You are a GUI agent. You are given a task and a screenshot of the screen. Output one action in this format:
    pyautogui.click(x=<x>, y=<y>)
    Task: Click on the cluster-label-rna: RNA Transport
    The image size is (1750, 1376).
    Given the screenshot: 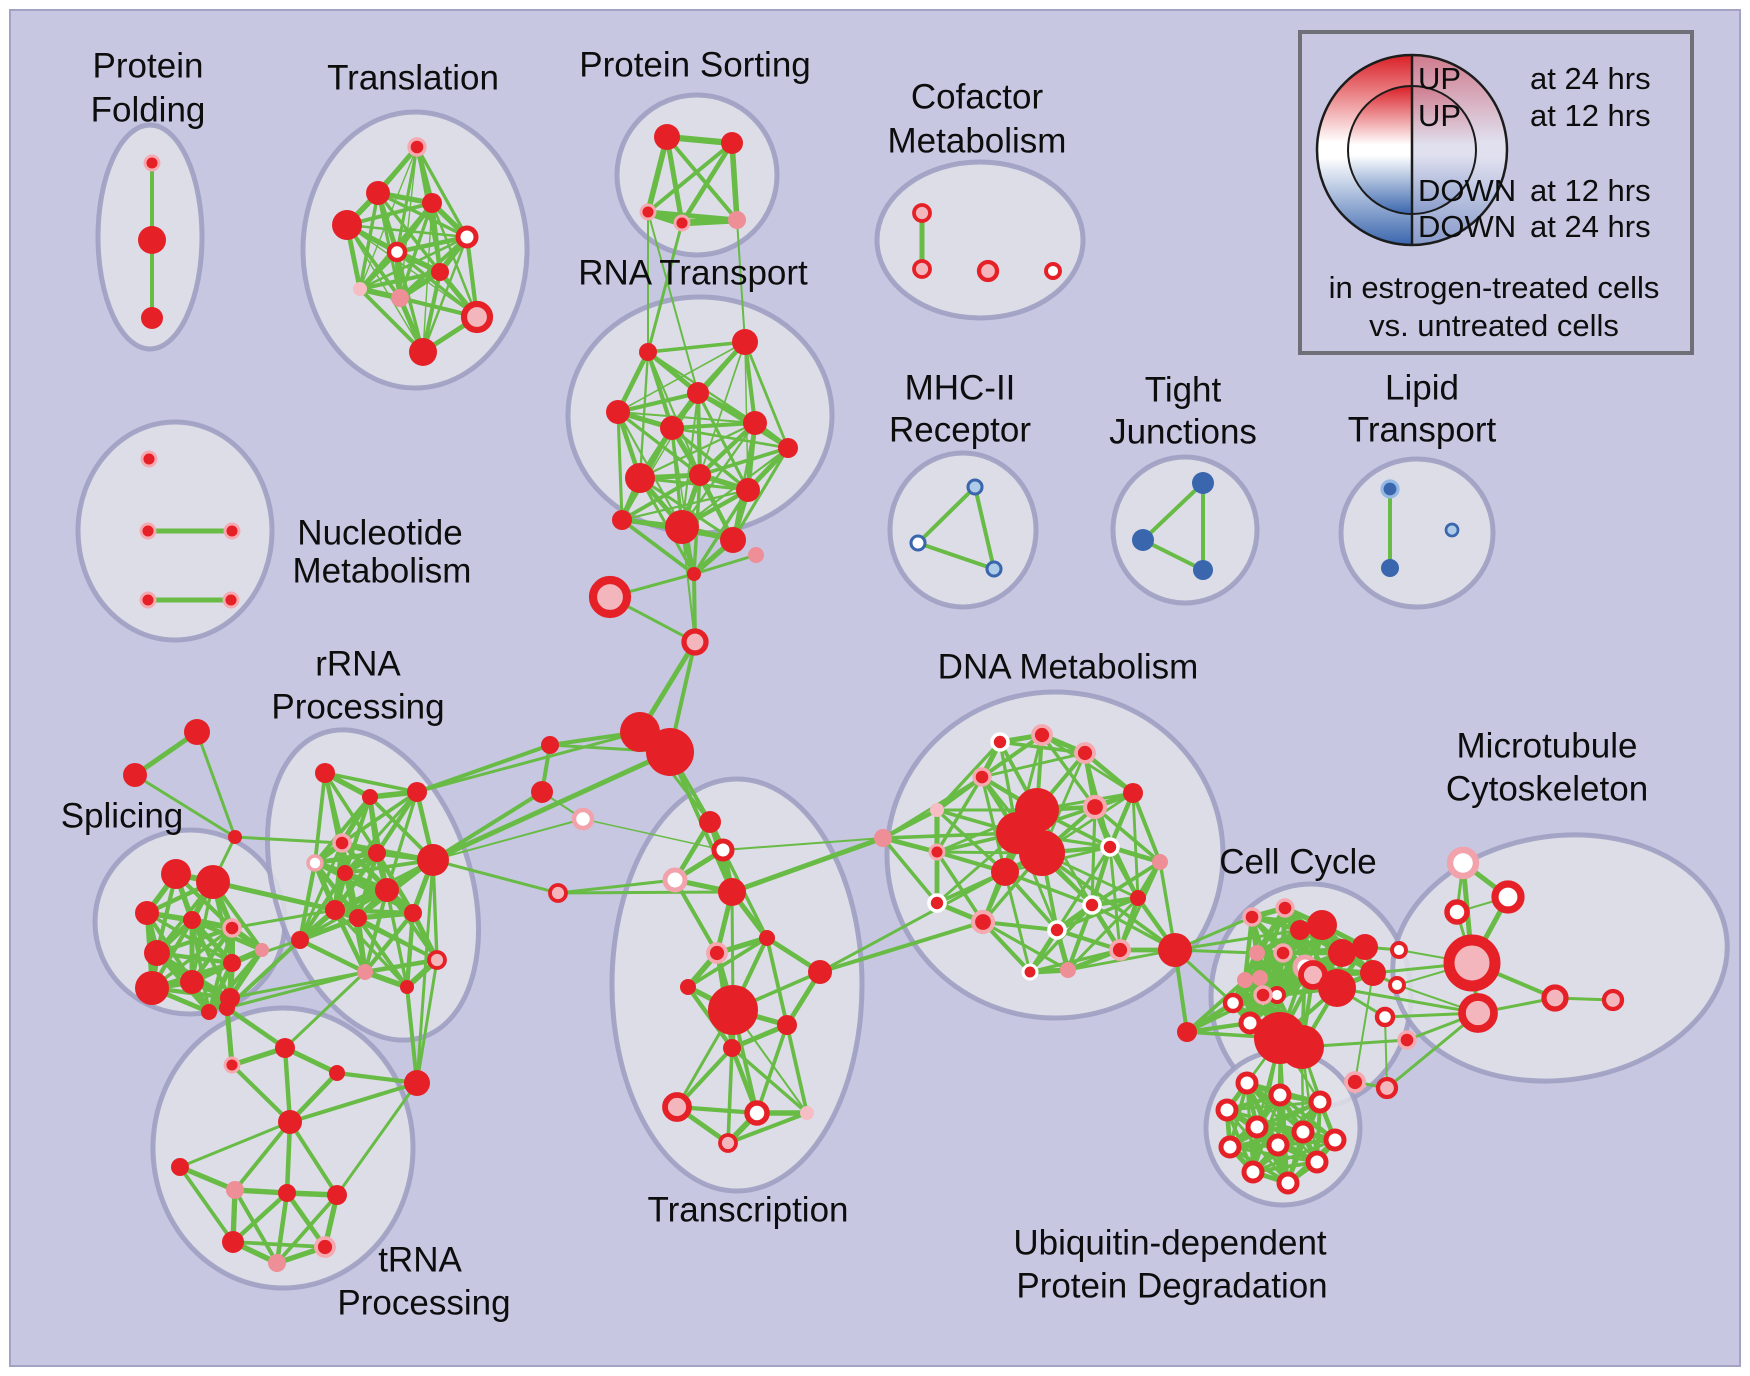 What is the action you would take?
    pyautogui.click(x=693, y=272)
    